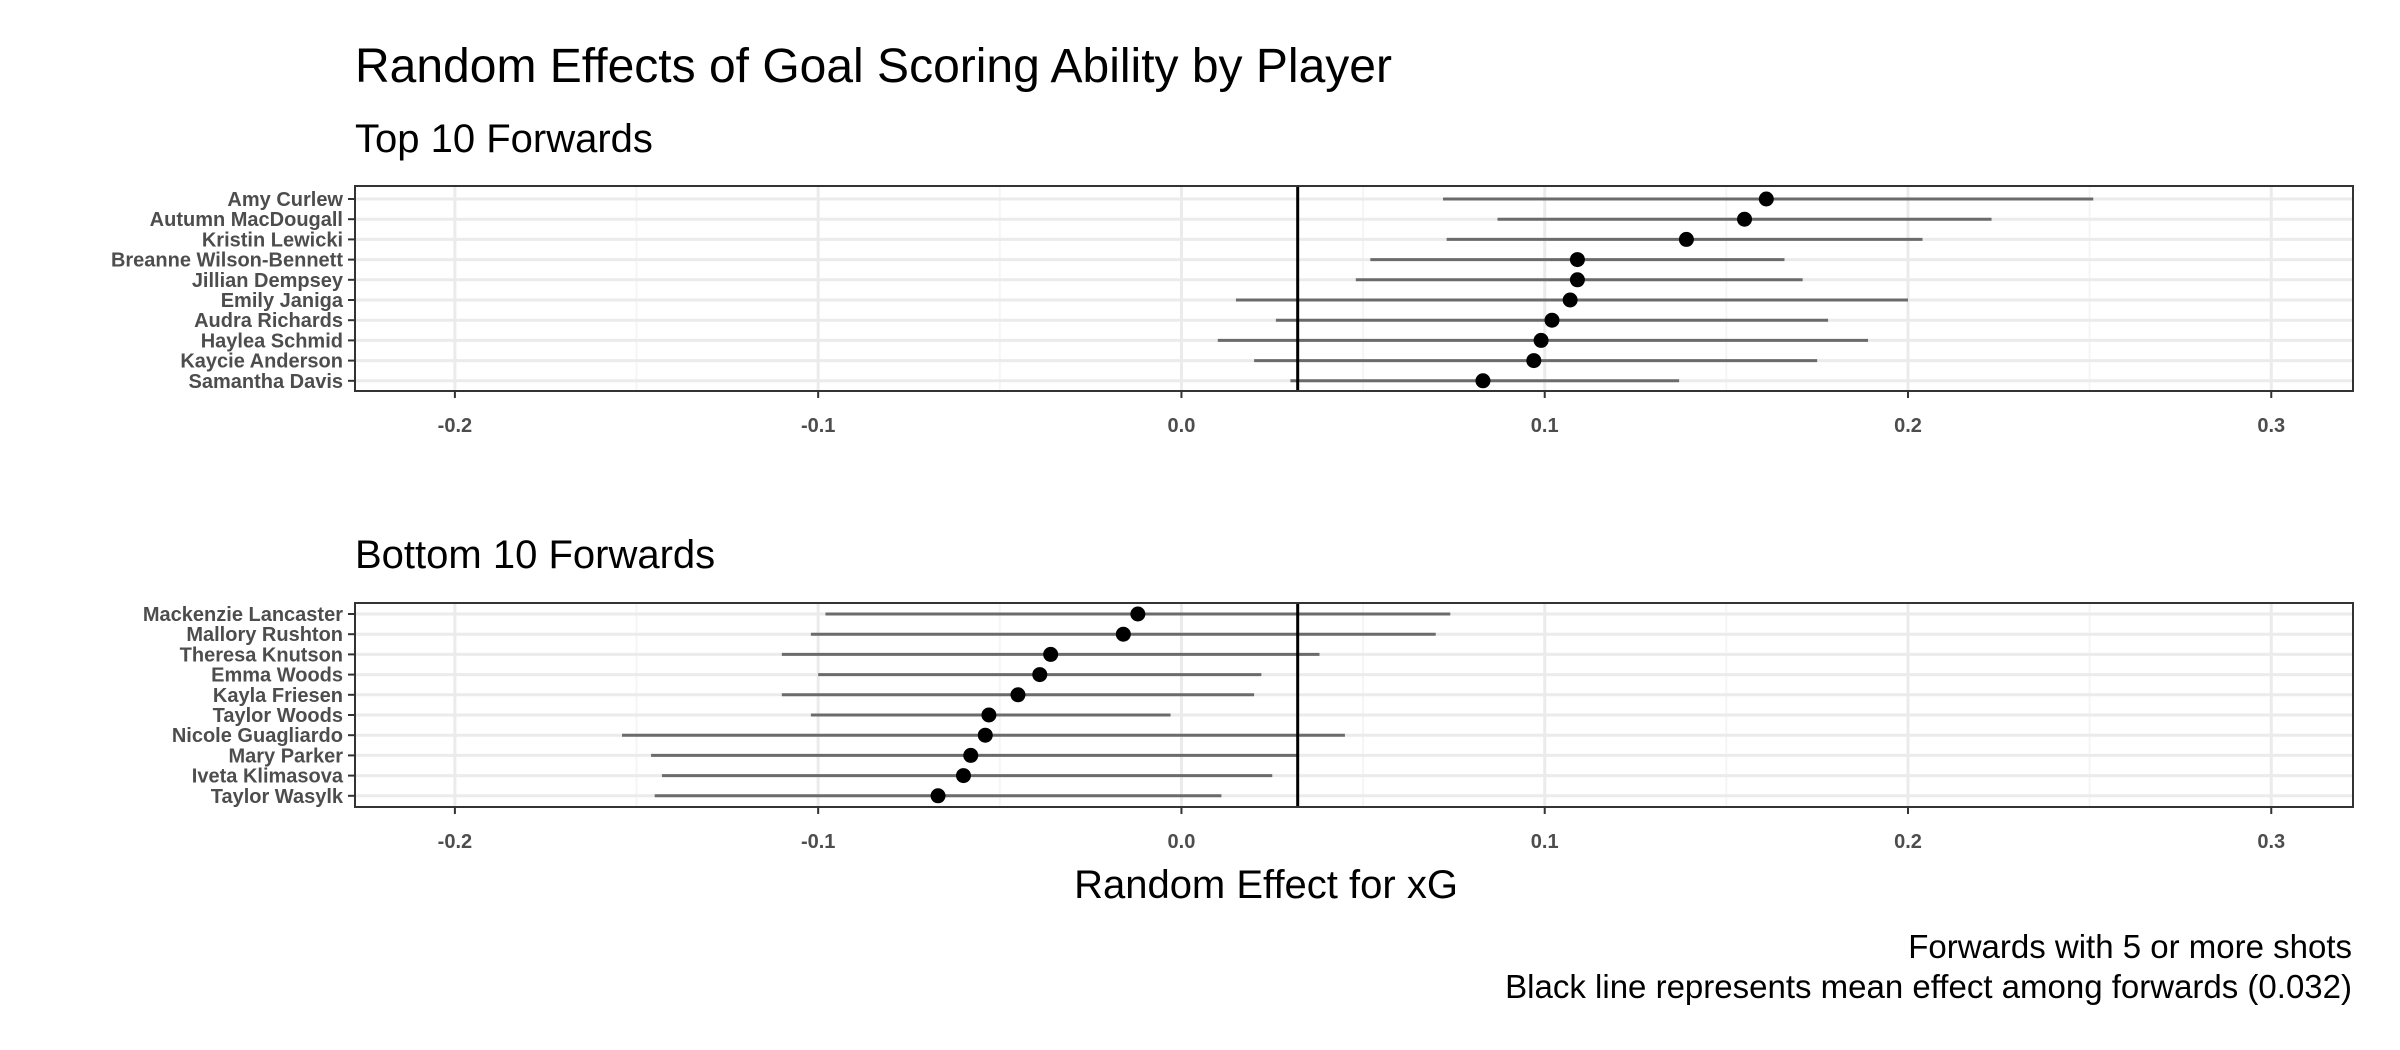  Describe the element at coordinates (278, 696) in the screenshot. I see `y-tick-label: Kayla Friesen` at that location.